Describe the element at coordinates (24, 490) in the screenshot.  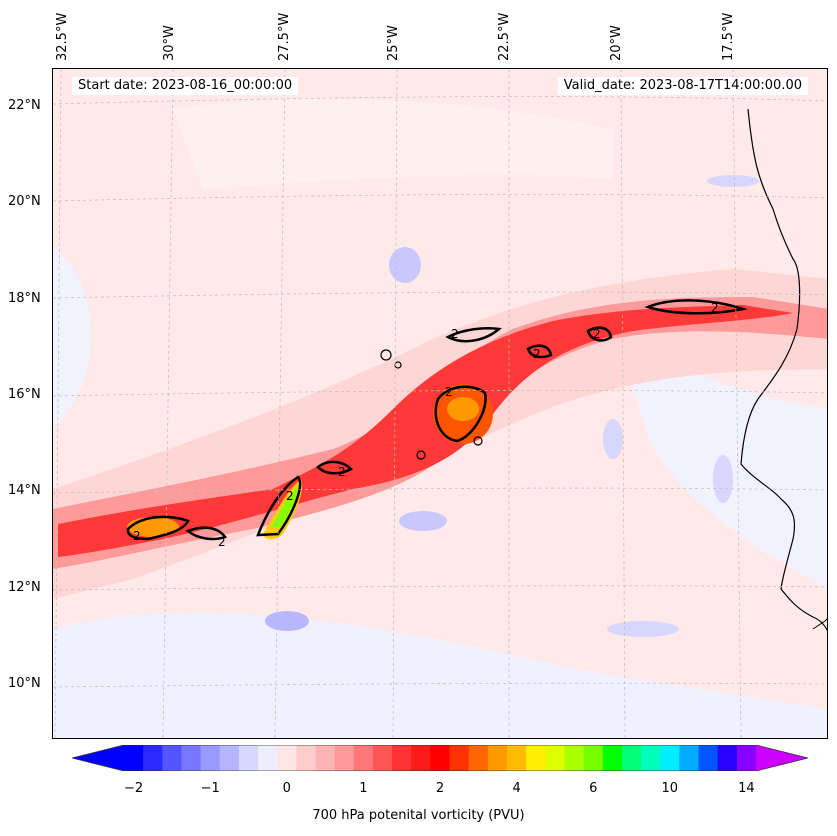
I see `lat-label-14n: 14°N` at that location.